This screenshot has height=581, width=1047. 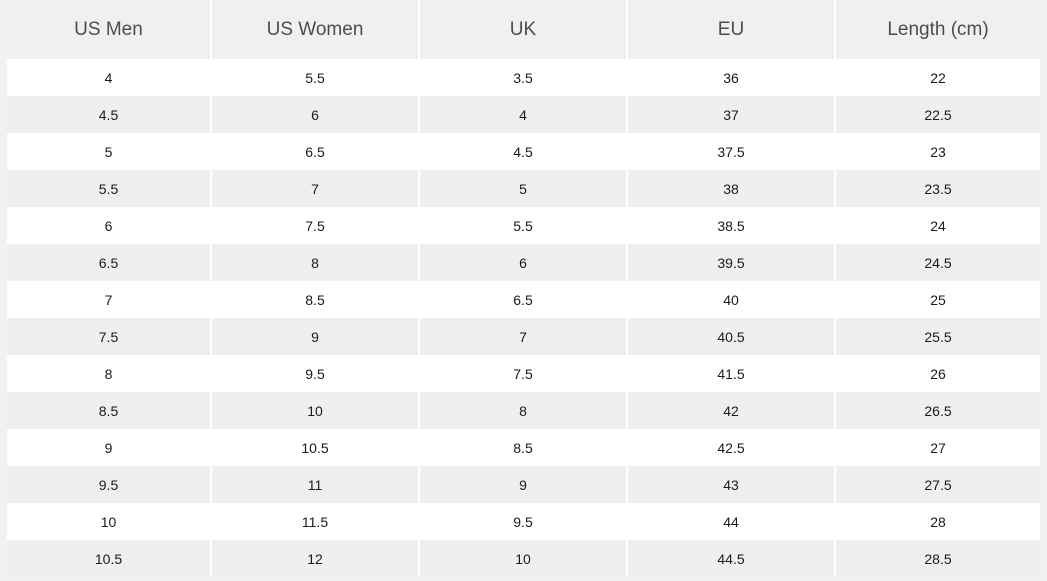 What do you see at coordinates (109, 188) in the screenshot?
I see `cell-us-men: 5.5` at bounding box center [109, 188].